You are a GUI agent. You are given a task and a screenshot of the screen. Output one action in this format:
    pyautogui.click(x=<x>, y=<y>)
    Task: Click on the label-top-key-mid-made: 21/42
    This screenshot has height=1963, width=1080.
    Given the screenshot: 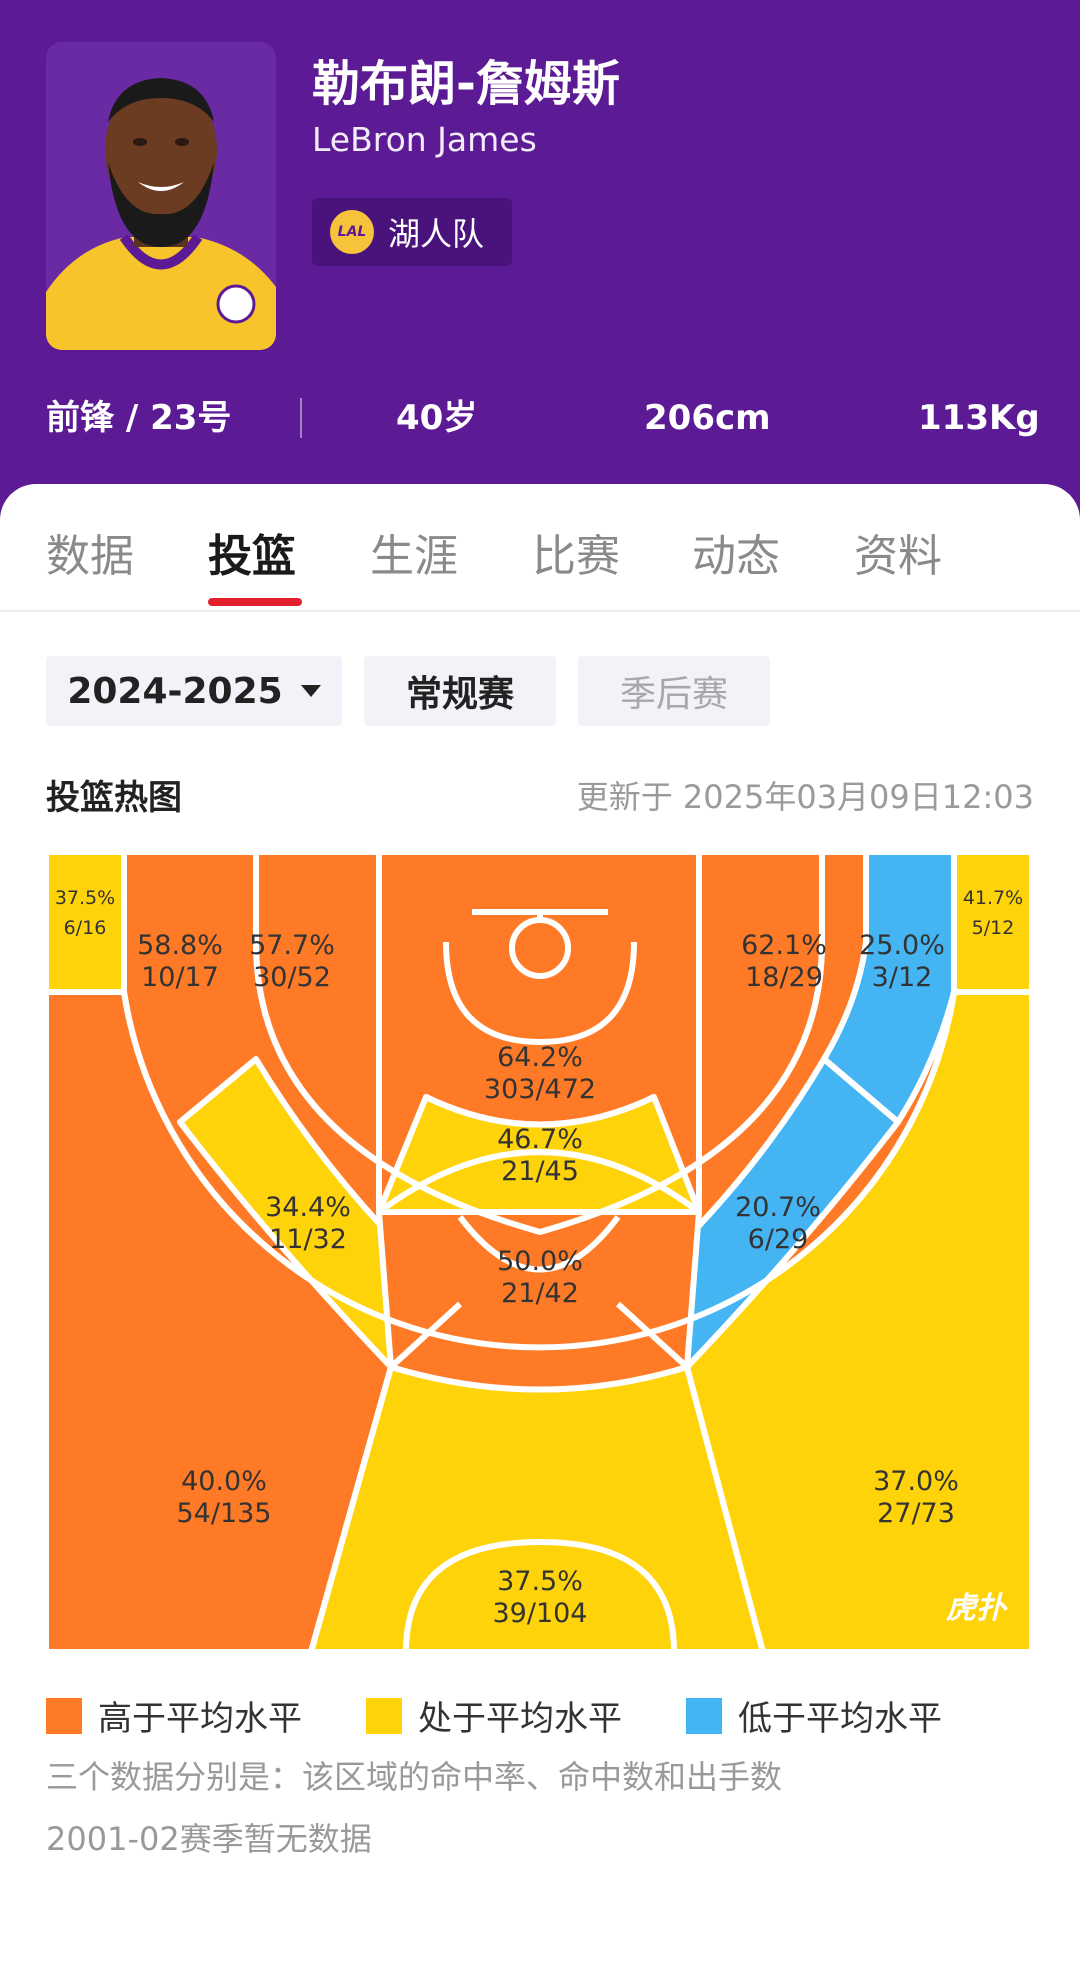 What is the action you would take?
    pyautogui.click(x=540, y=1293)
    